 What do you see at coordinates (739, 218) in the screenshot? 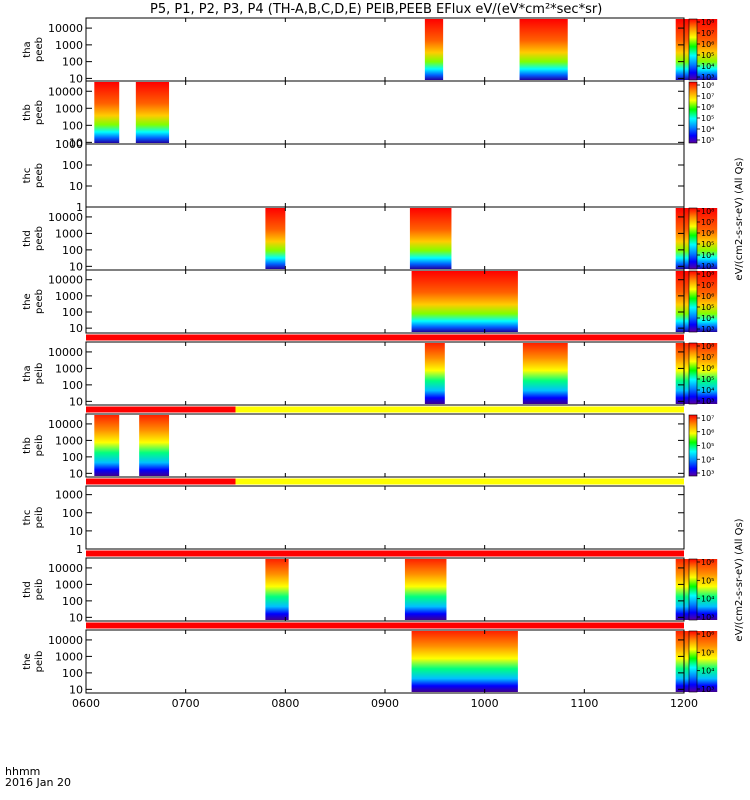
I see `colorbar-unit-label-eeb: eV/(cm2-s-sr-eV) (All Qs)` at bounding box center [739, 218].